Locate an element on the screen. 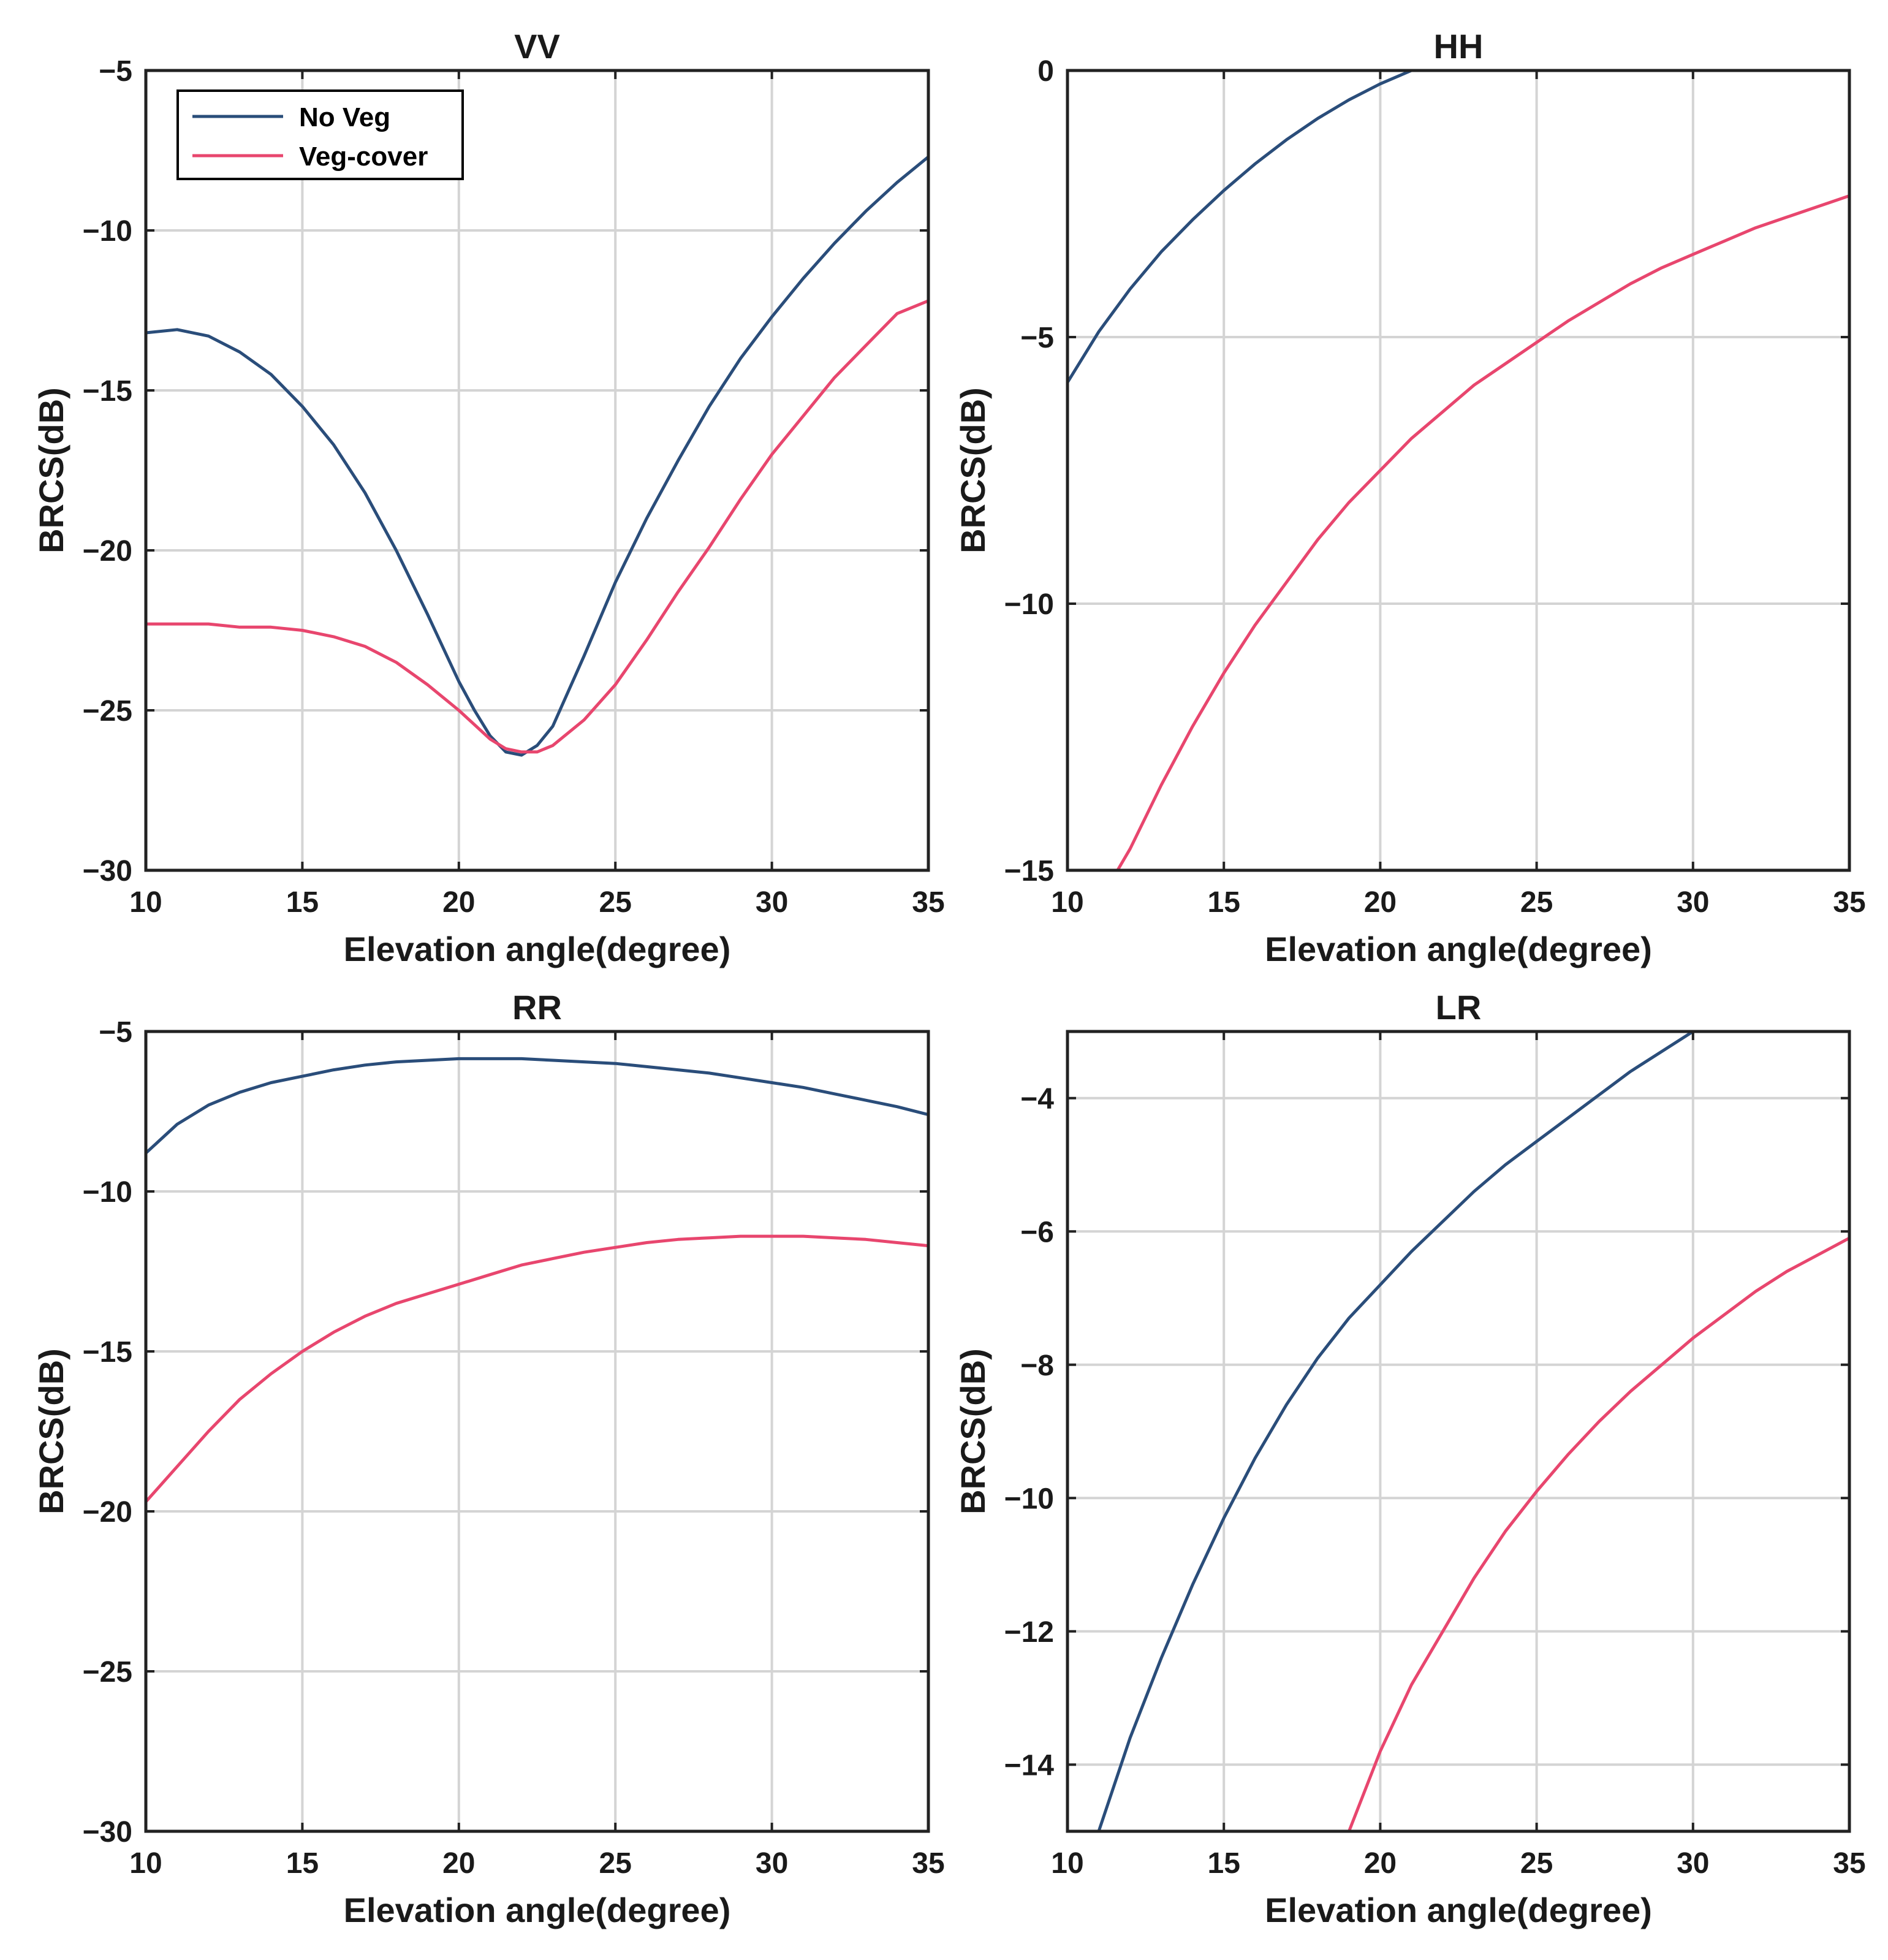 The height and width of the screenshot is (1960, 1888). y-tick-label: −6 is located at coordinates (1037, 1232).